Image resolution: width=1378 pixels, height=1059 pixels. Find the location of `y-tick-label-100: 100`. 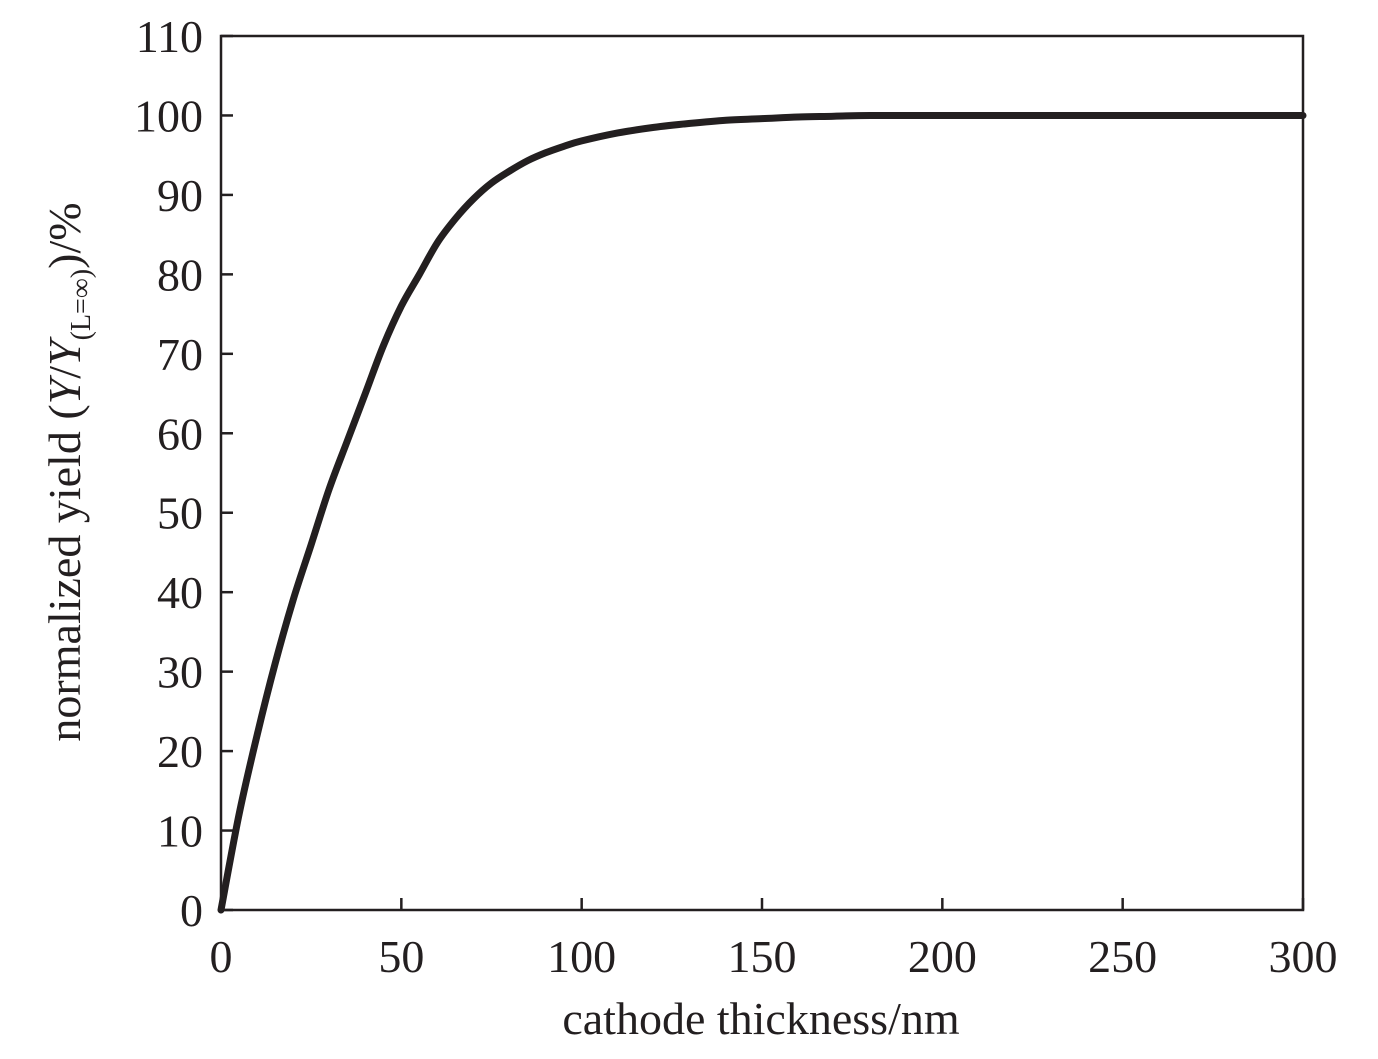

y-tick-label-100: 100 is located at coordinates (168, 115).